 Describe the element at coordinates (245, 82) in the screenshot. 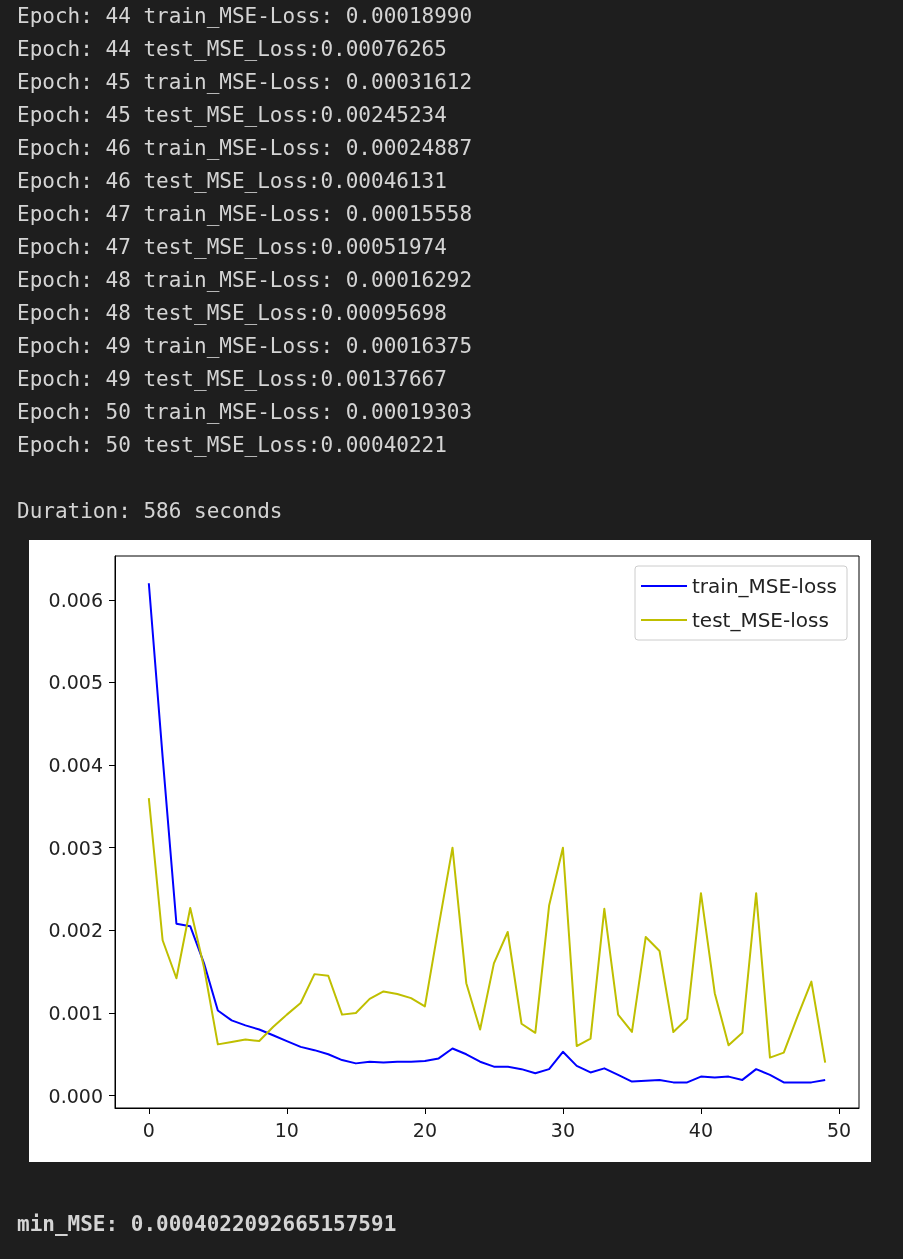

I see `text: Epoch: 45 train_MSE-Loss: 0.00031612` at that location.